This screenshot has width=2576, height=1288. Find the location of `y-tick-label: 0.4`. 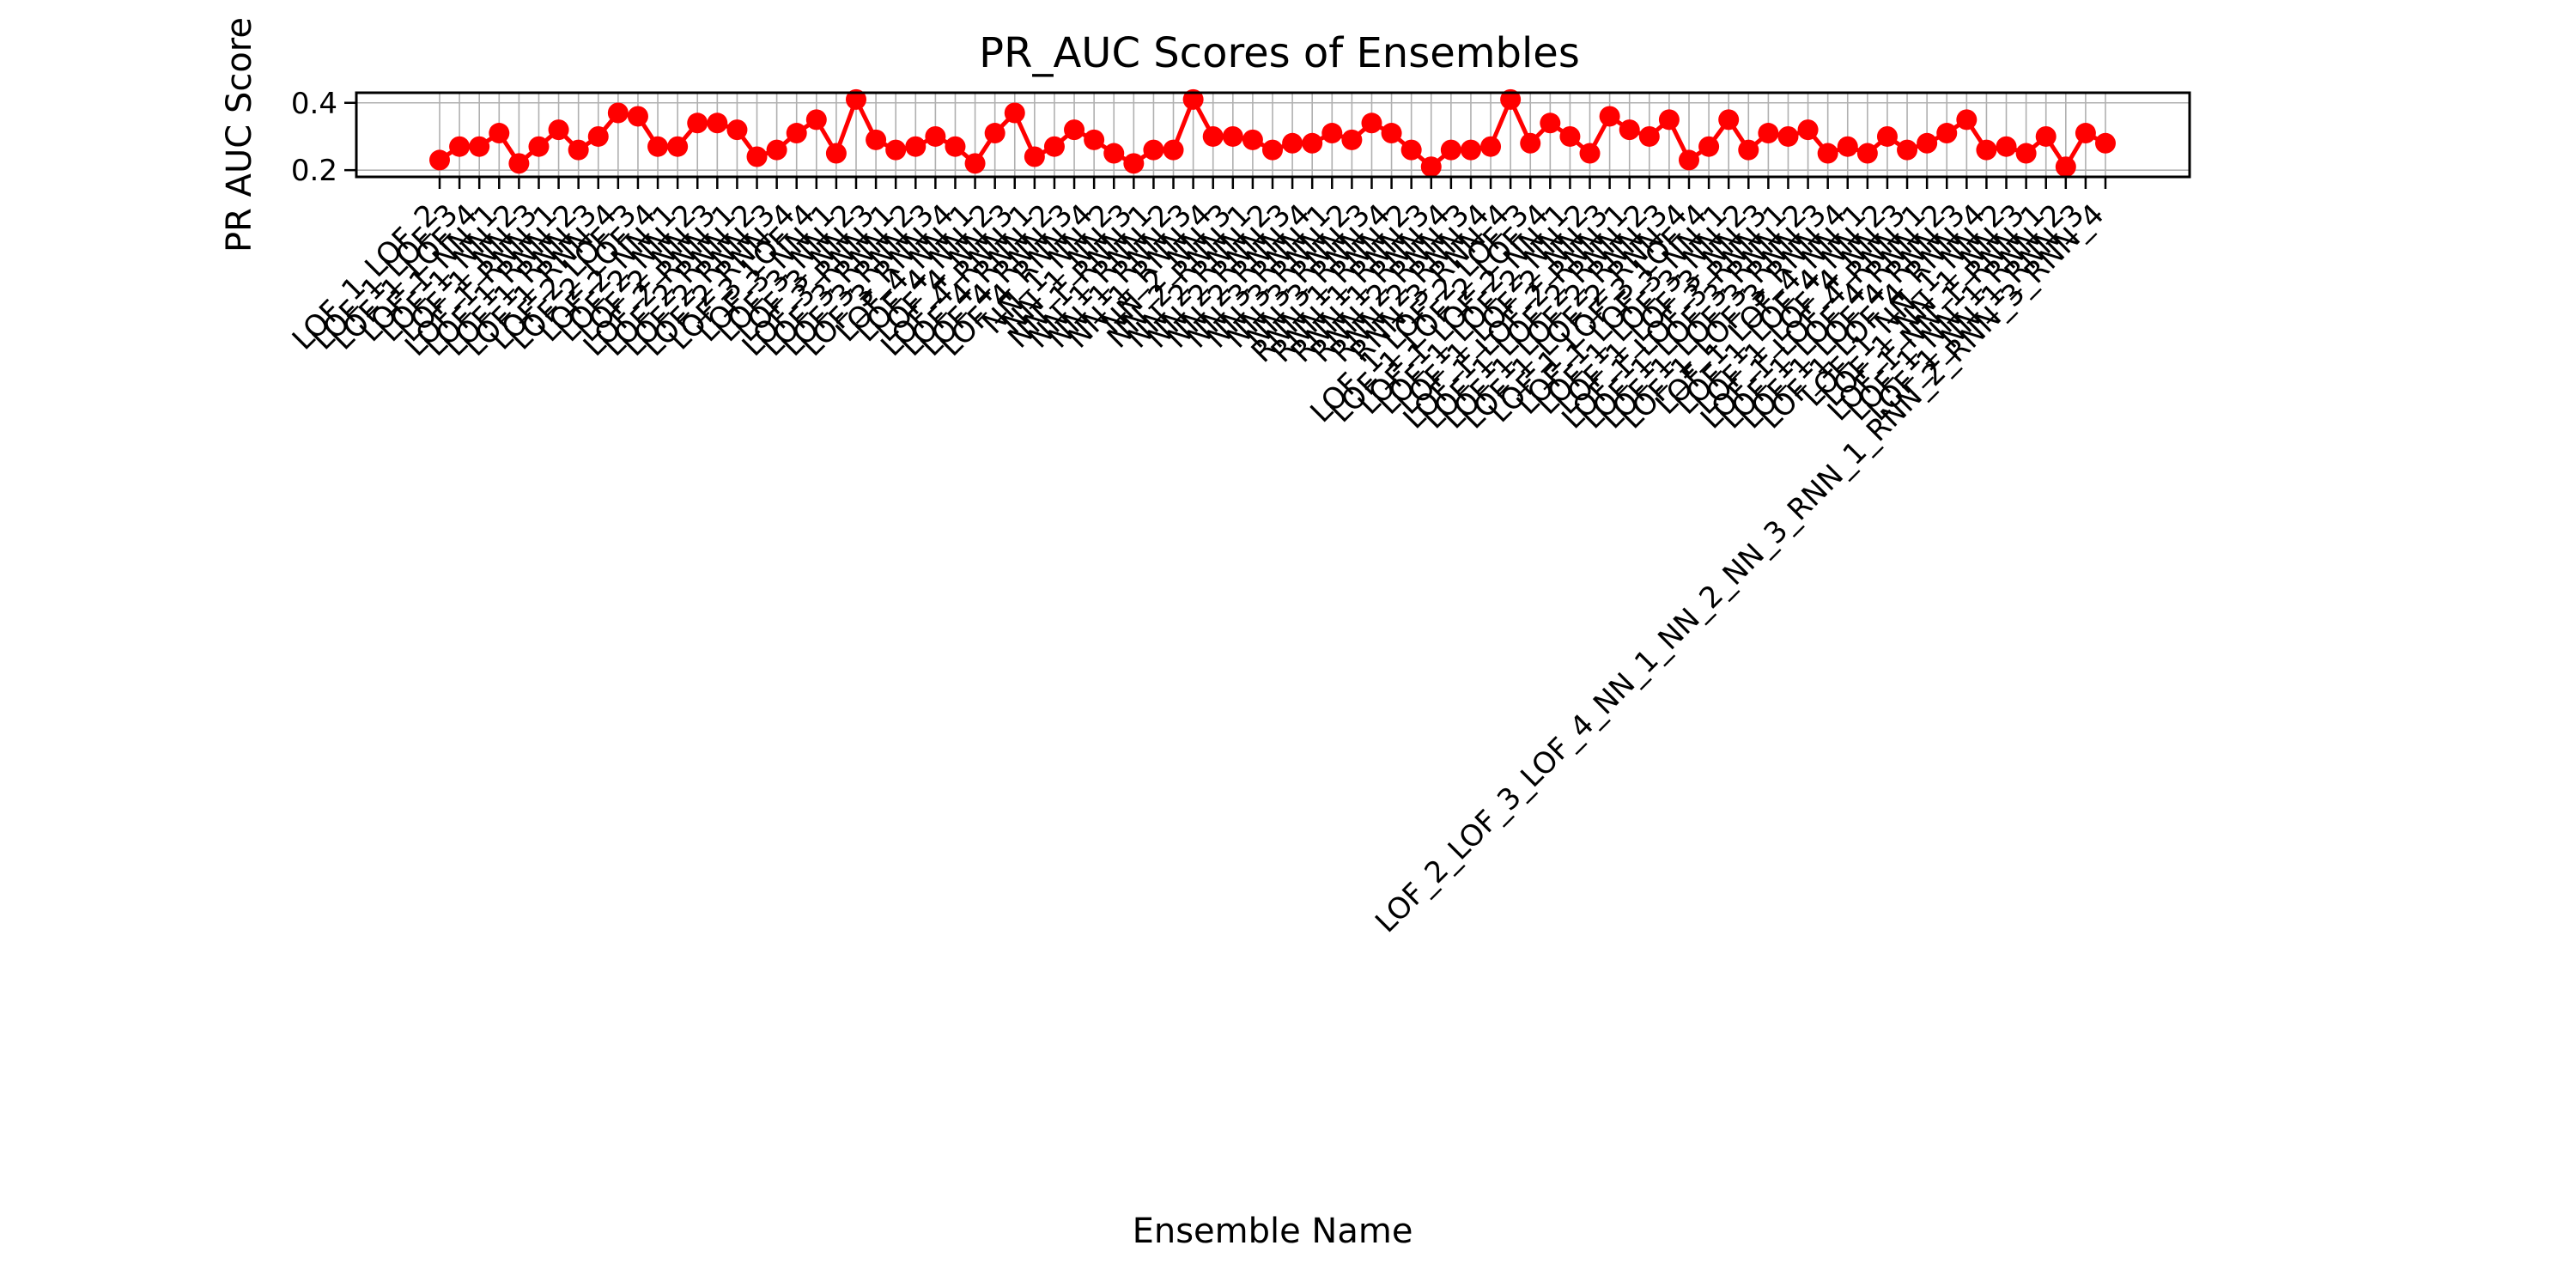

y-tick-label: 0.4 is located at coordinates (314, 104).